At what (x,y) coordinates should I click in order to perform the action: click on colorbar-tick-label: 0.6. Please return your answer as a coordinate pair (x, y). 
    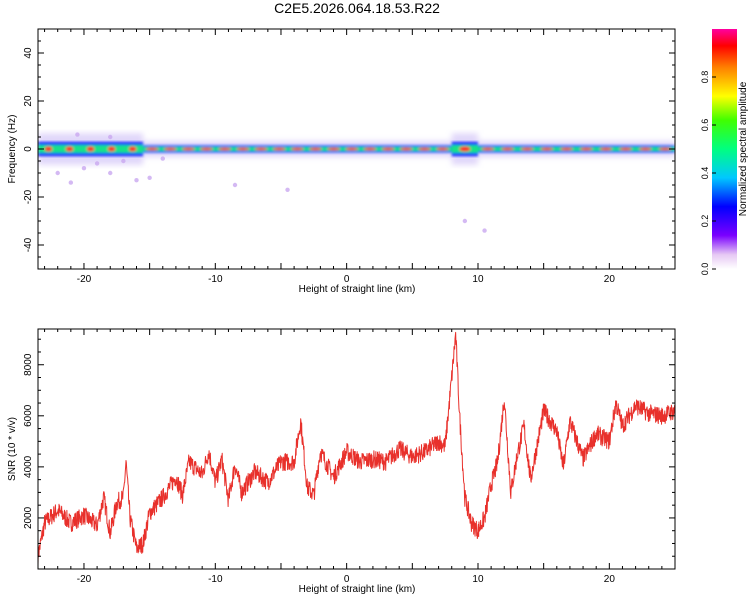
    Looking at the image, I should click on (705, 125).